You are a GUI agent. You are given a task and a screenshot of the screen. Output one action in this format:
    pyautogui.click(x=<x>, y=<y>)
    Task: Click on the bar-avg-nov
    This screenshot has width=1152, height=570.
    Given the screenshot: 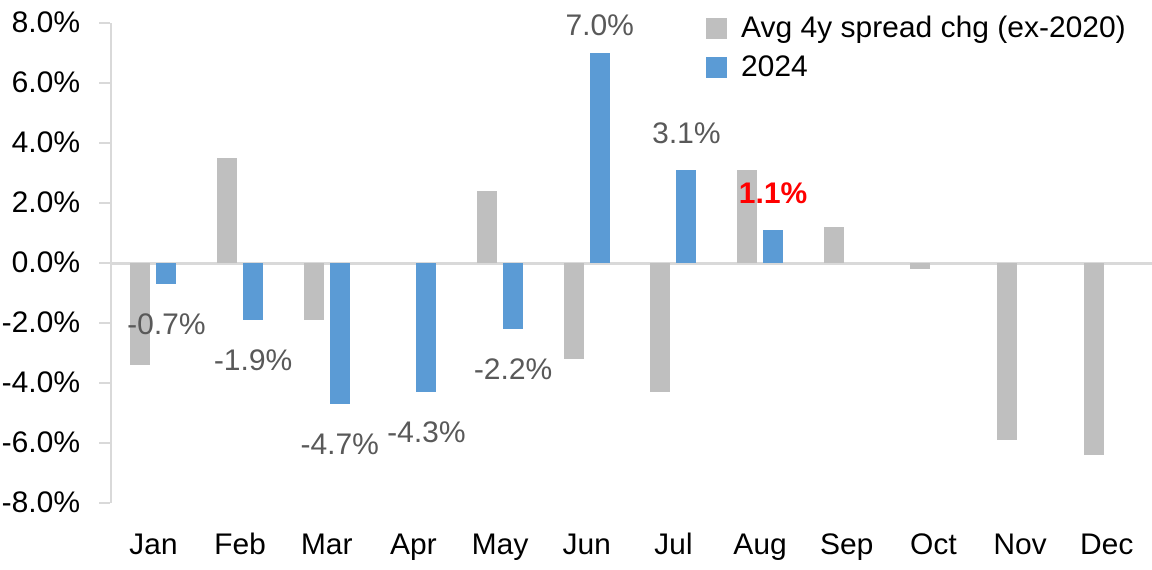 What is the action you would take?
    pyautogui.click(x=1007, y=351)
    